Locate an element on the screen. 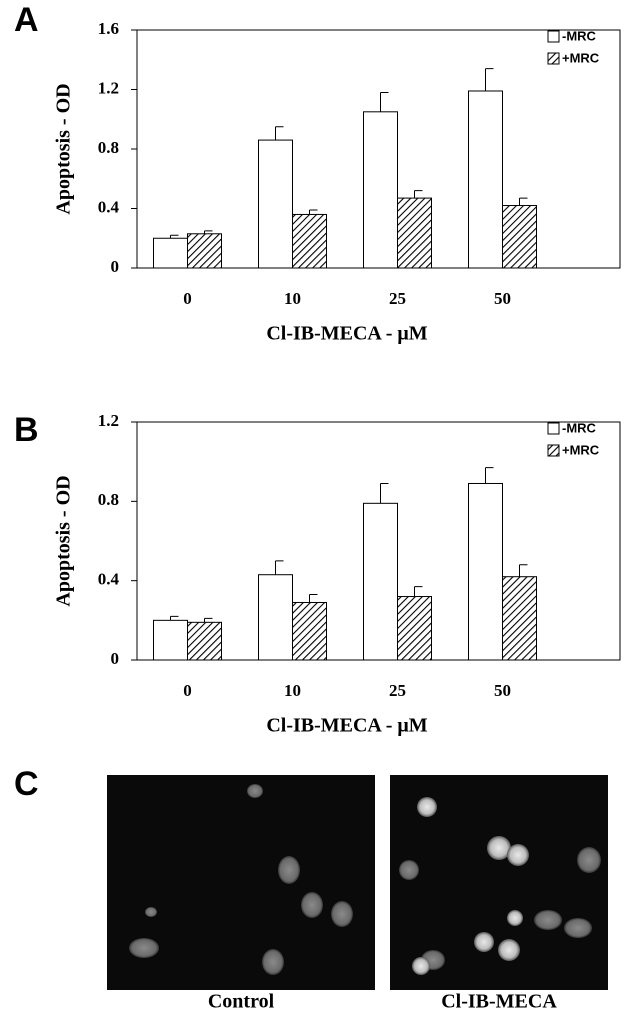  caption: Cl-IB-MECA is located at coordinates (499, 1002).